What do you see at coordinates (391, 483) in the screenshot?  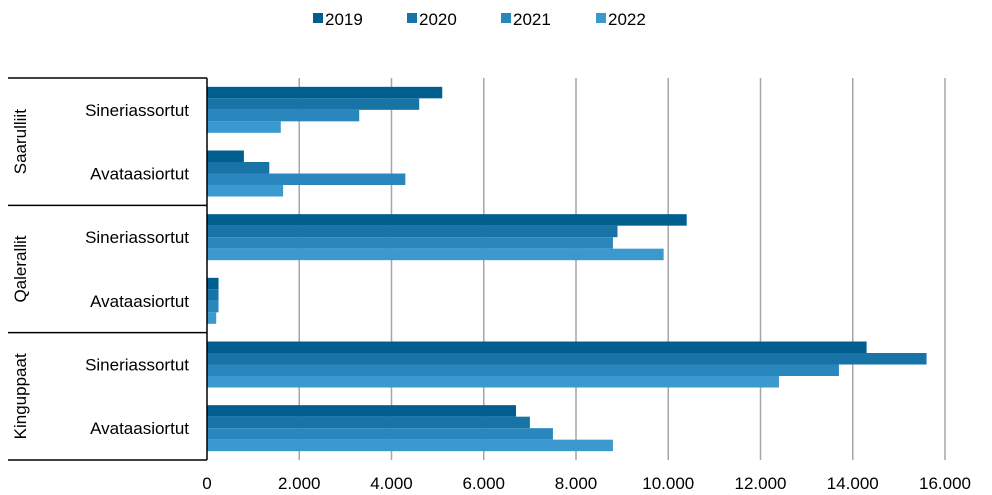 I see `x-tick-label: 4.000` at bounding box center [391, 483].